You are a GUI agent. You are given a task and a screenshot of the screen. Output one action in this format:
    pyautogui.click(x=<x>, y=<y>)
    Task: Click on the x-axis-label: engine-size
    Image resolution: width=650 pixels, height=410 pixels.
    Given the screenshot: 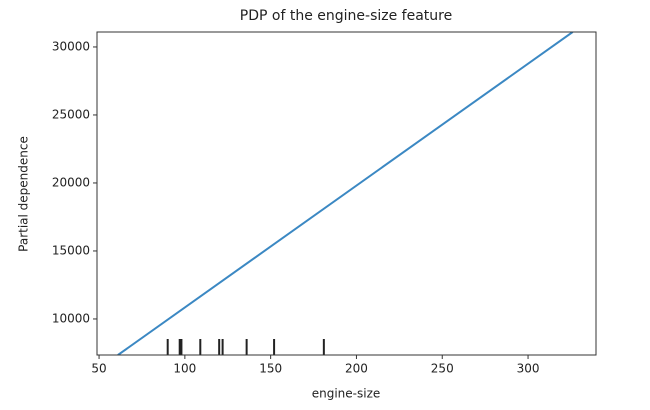 What is the action you would take?
    pyautogui.click(x=346, y=394)
    